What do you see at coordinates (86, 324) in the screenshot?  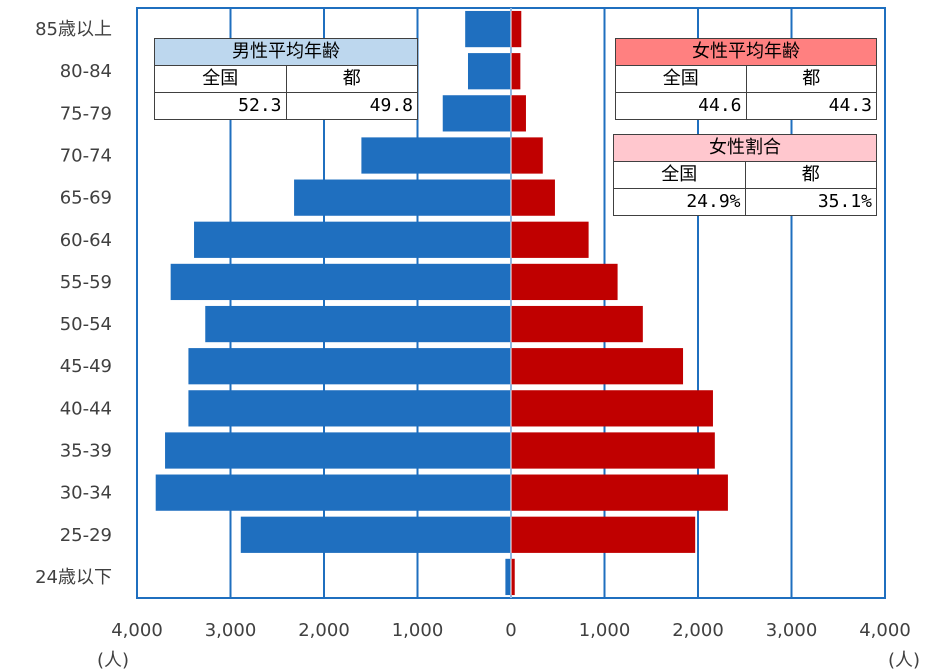 I see `category-label: 50-54` at bounding box center [86, 324].